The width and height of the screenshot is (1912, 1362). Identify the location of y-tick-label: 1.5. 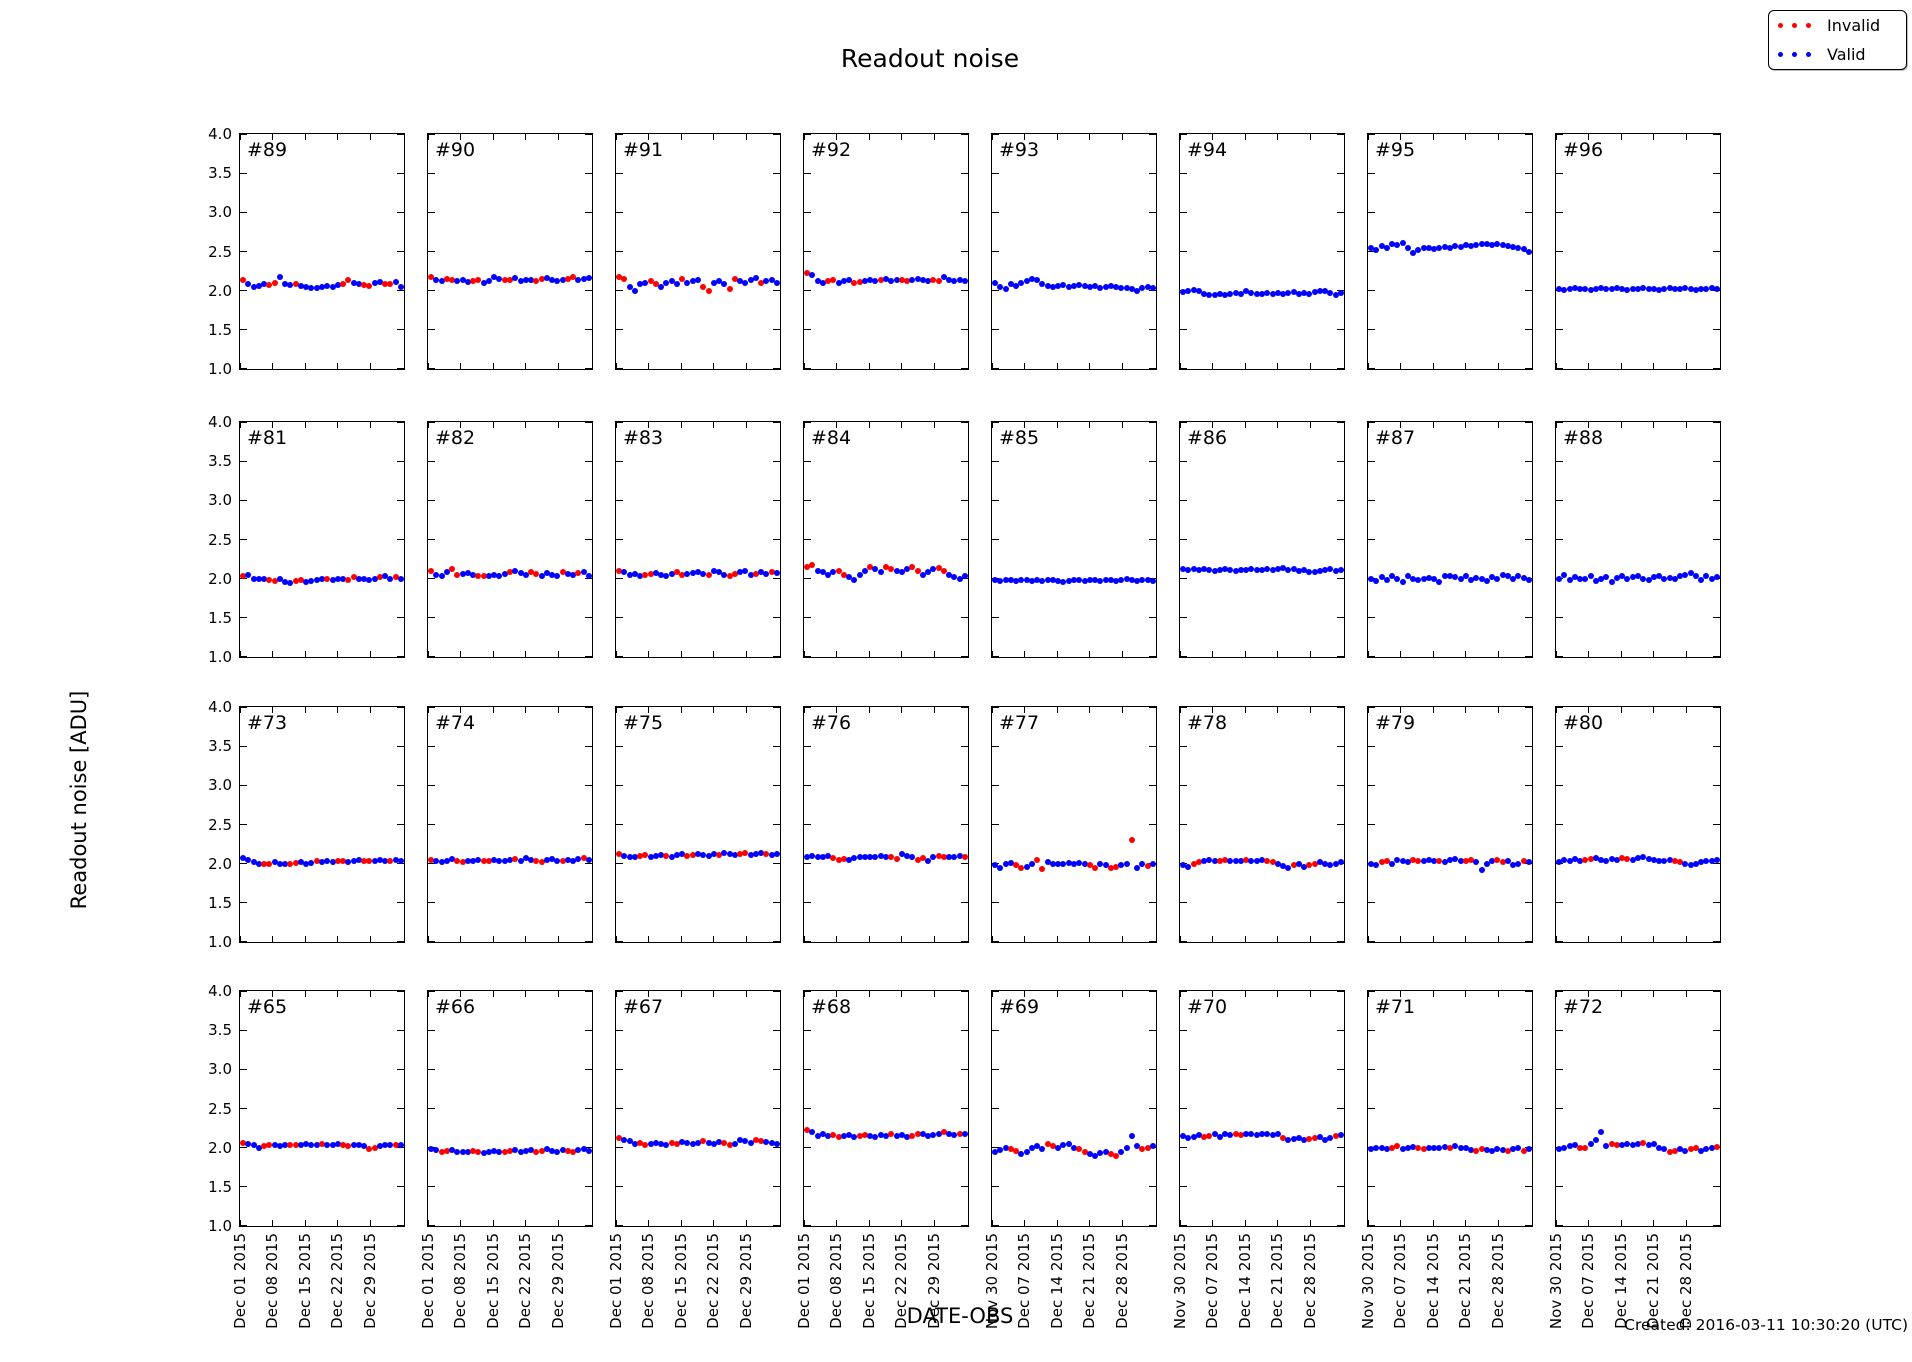
(220, 1186).